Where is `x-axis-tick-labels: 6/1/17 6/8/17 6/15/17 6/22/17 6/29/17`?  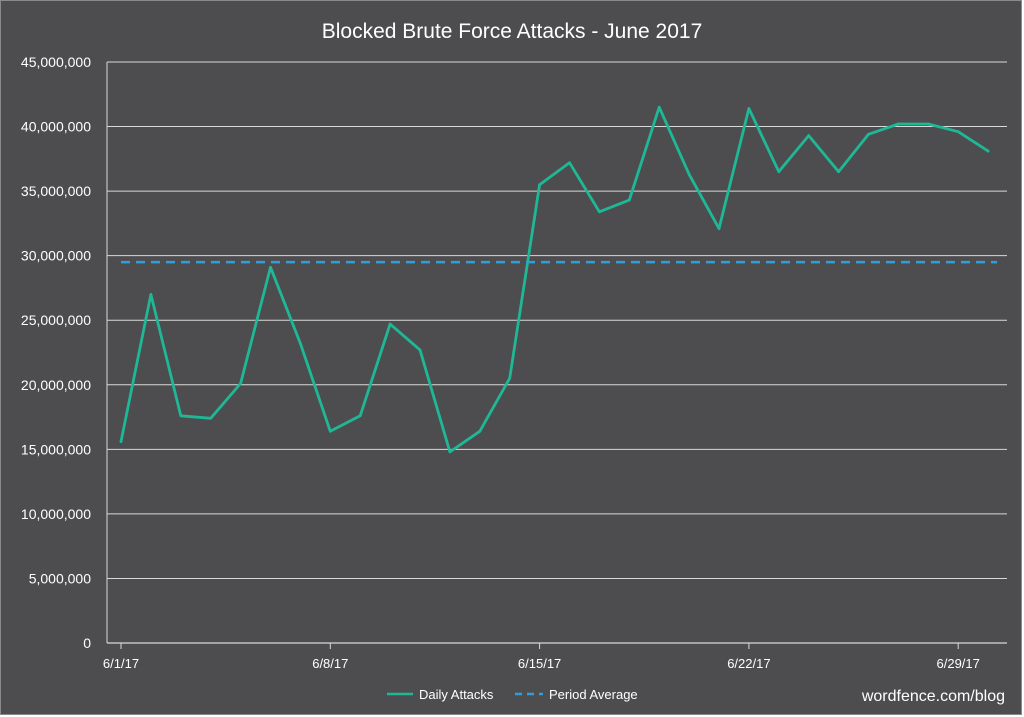
x-axis-tick-labels: 6/1/17 6/8/17 6/15/17 6/22/17 6/29/17 is located at coordinates (541, 663).